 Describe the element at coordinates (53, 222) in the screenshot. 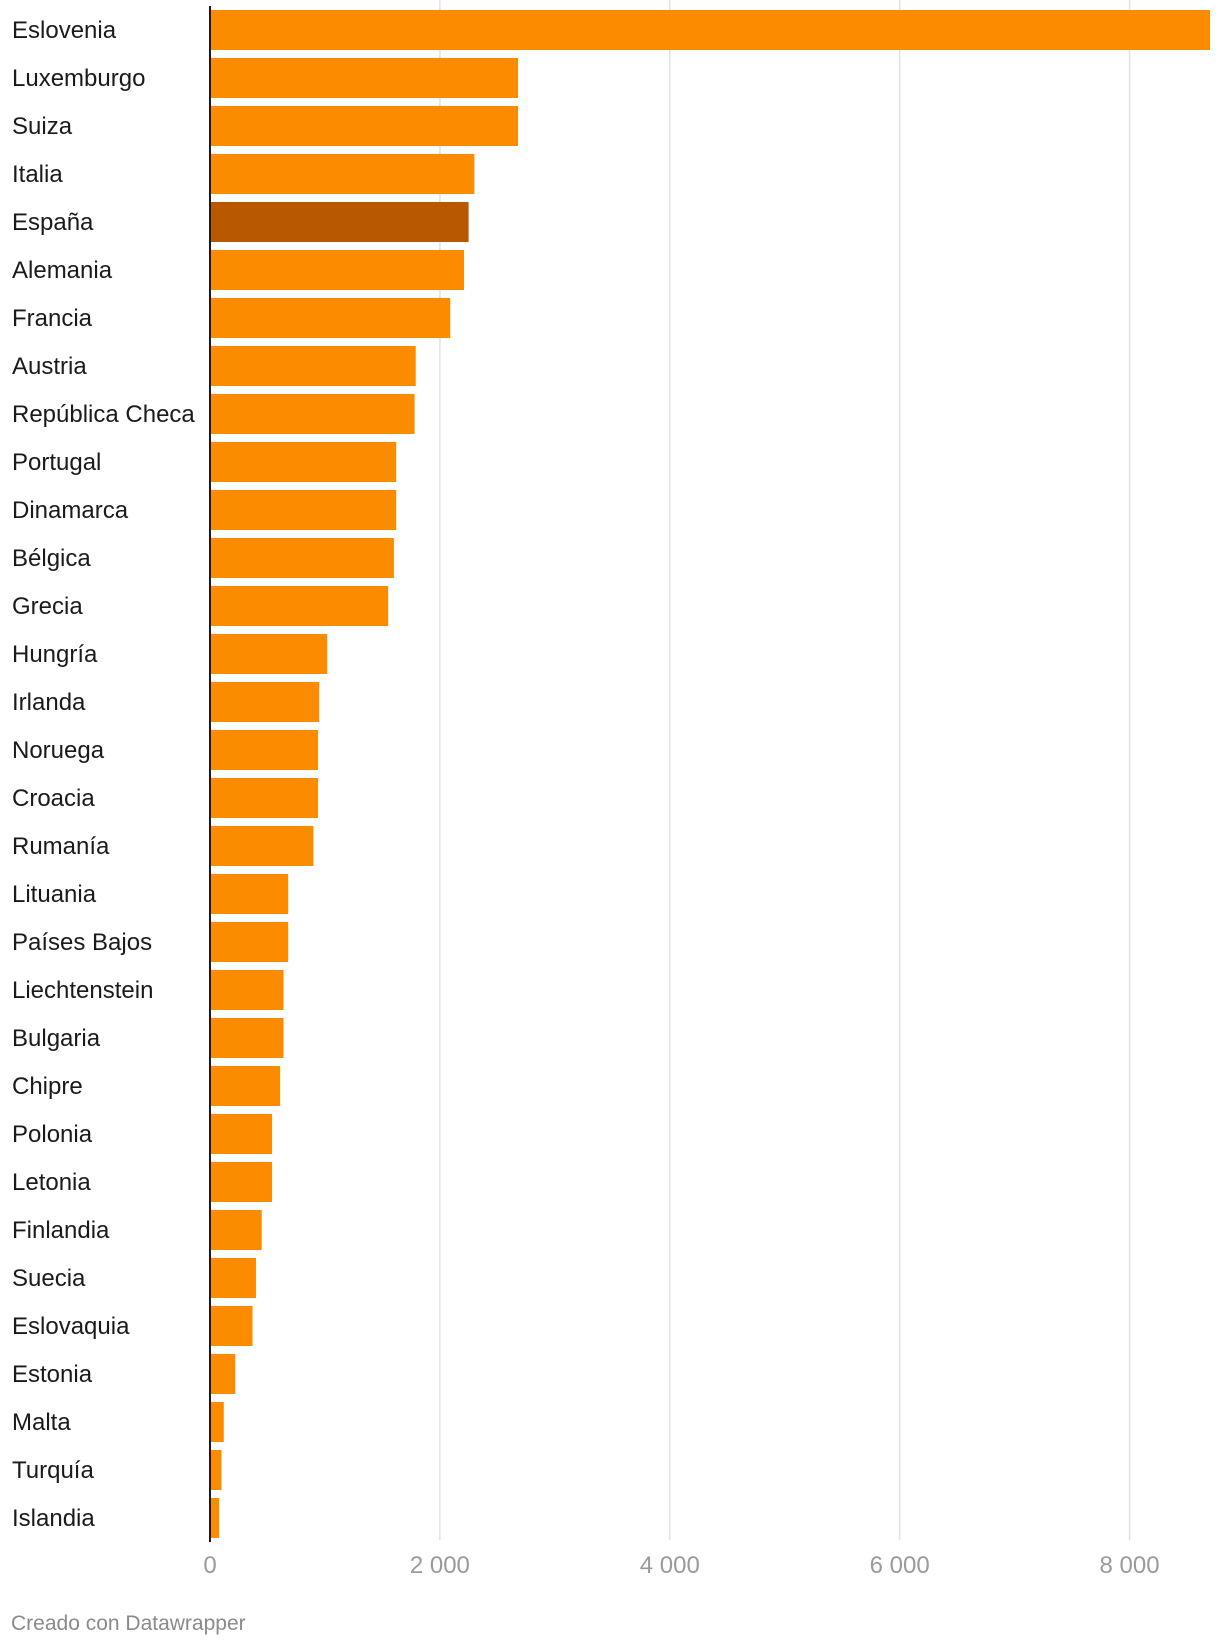

I see `category-label-4: España` at that location.